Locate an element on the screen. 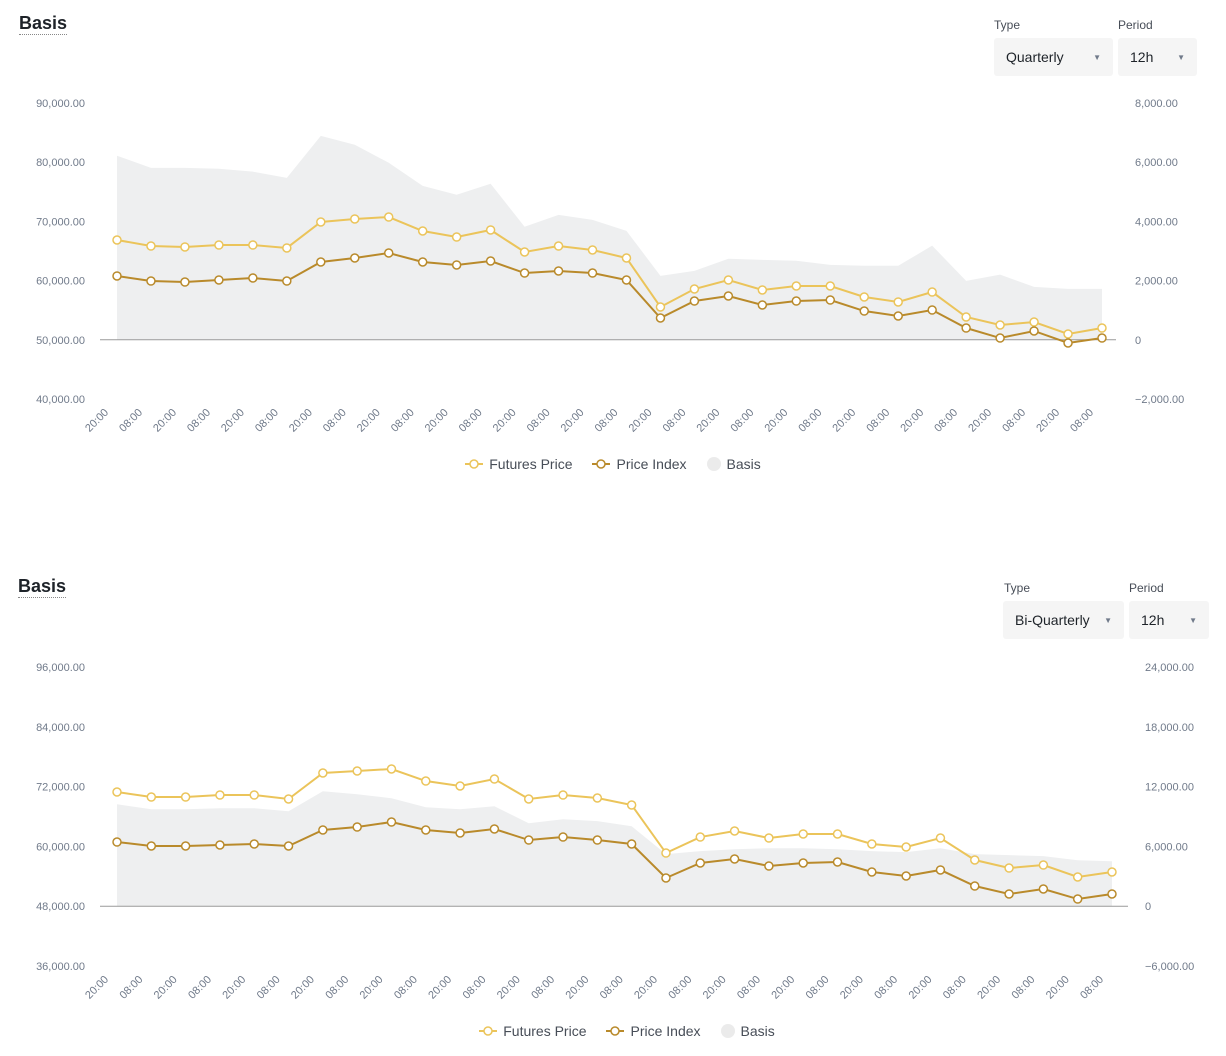  left-tick-label: 96,000.00 is located at coordinates (60, 668).